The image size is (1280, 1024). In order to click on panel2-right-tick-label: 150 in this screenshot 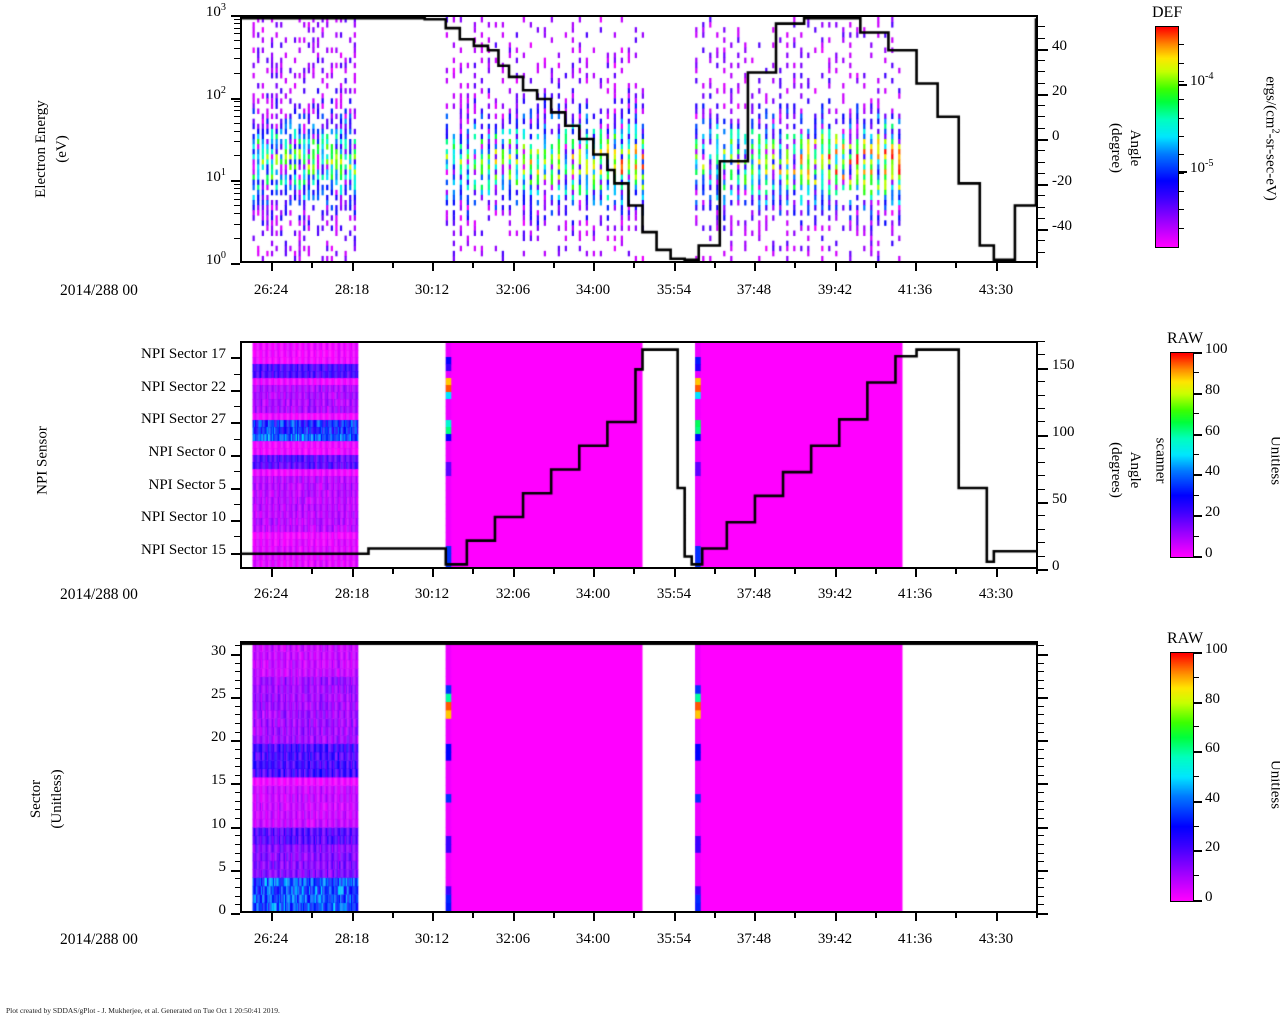, I will do `click(1063, 365)`.